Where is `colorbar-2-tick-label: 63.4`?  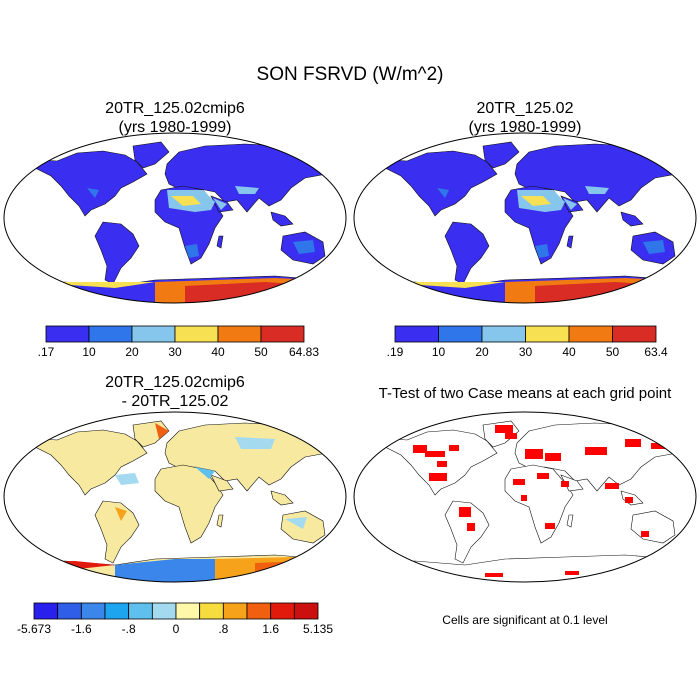
colorbar-2-tick-label: 63.4 is located at coordinates (656, 352).